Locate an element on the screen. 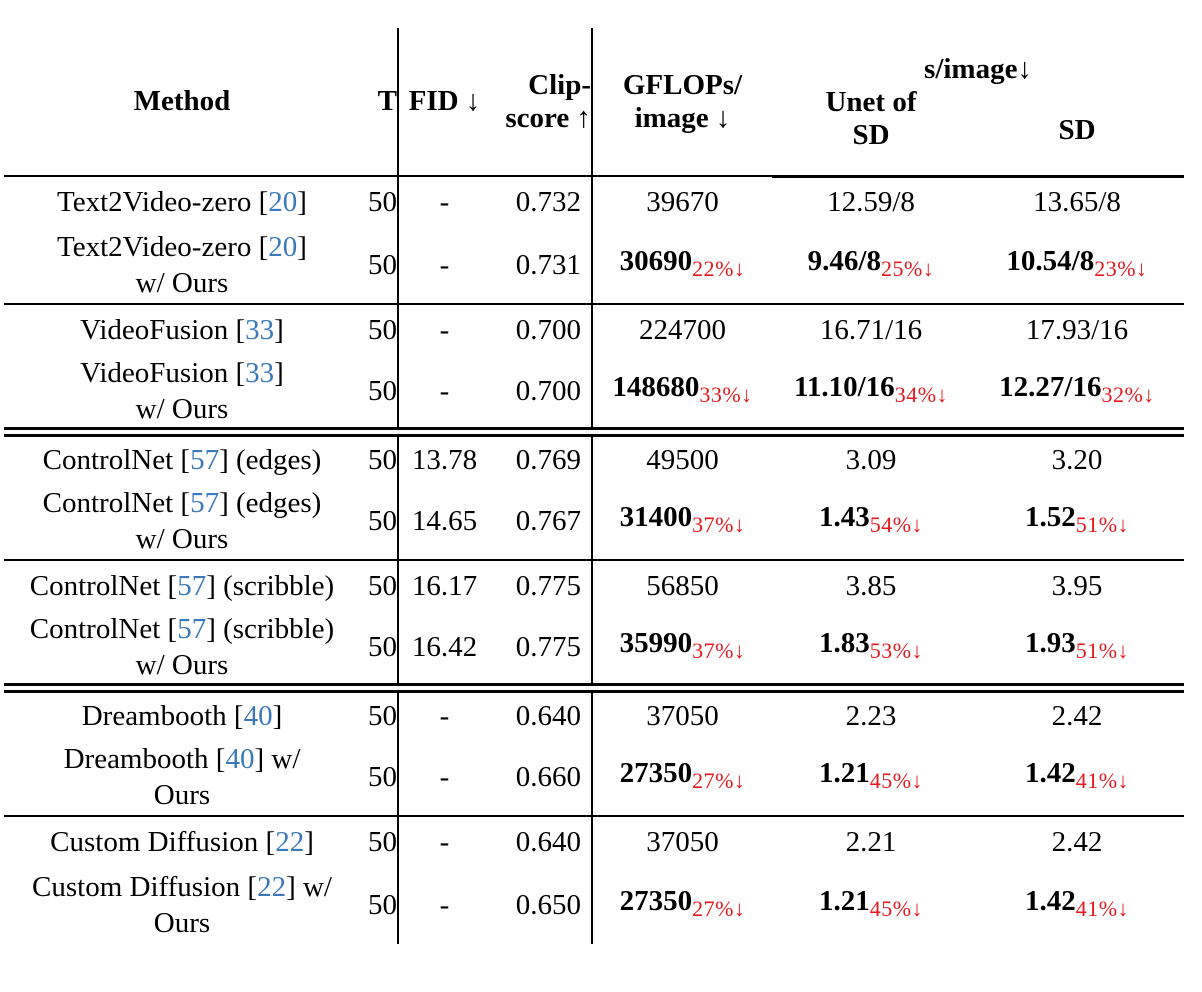 Image resolution: width=1202 pixels, height=992 pixels. method-text: Text2Video-zero [ is located at coordinates (163, 246).